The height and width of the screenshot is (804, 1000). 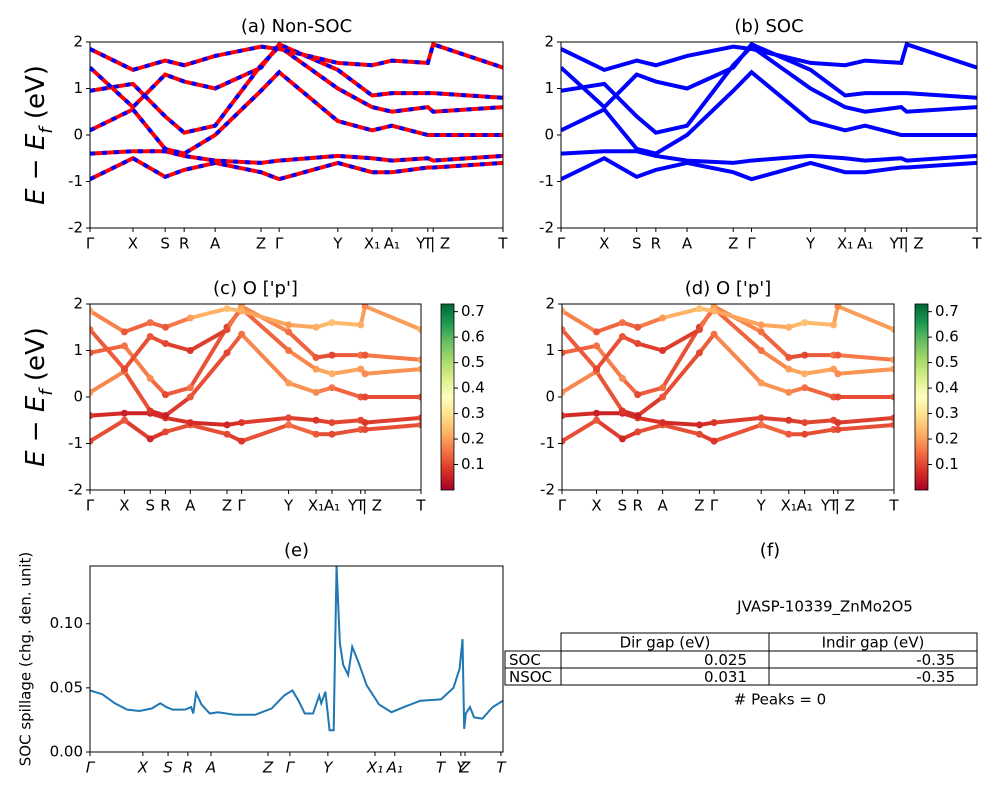 What do you see at coordinates (447, 397) in the screenshot?
I see `colorbar` at bounding box center [447, 397].